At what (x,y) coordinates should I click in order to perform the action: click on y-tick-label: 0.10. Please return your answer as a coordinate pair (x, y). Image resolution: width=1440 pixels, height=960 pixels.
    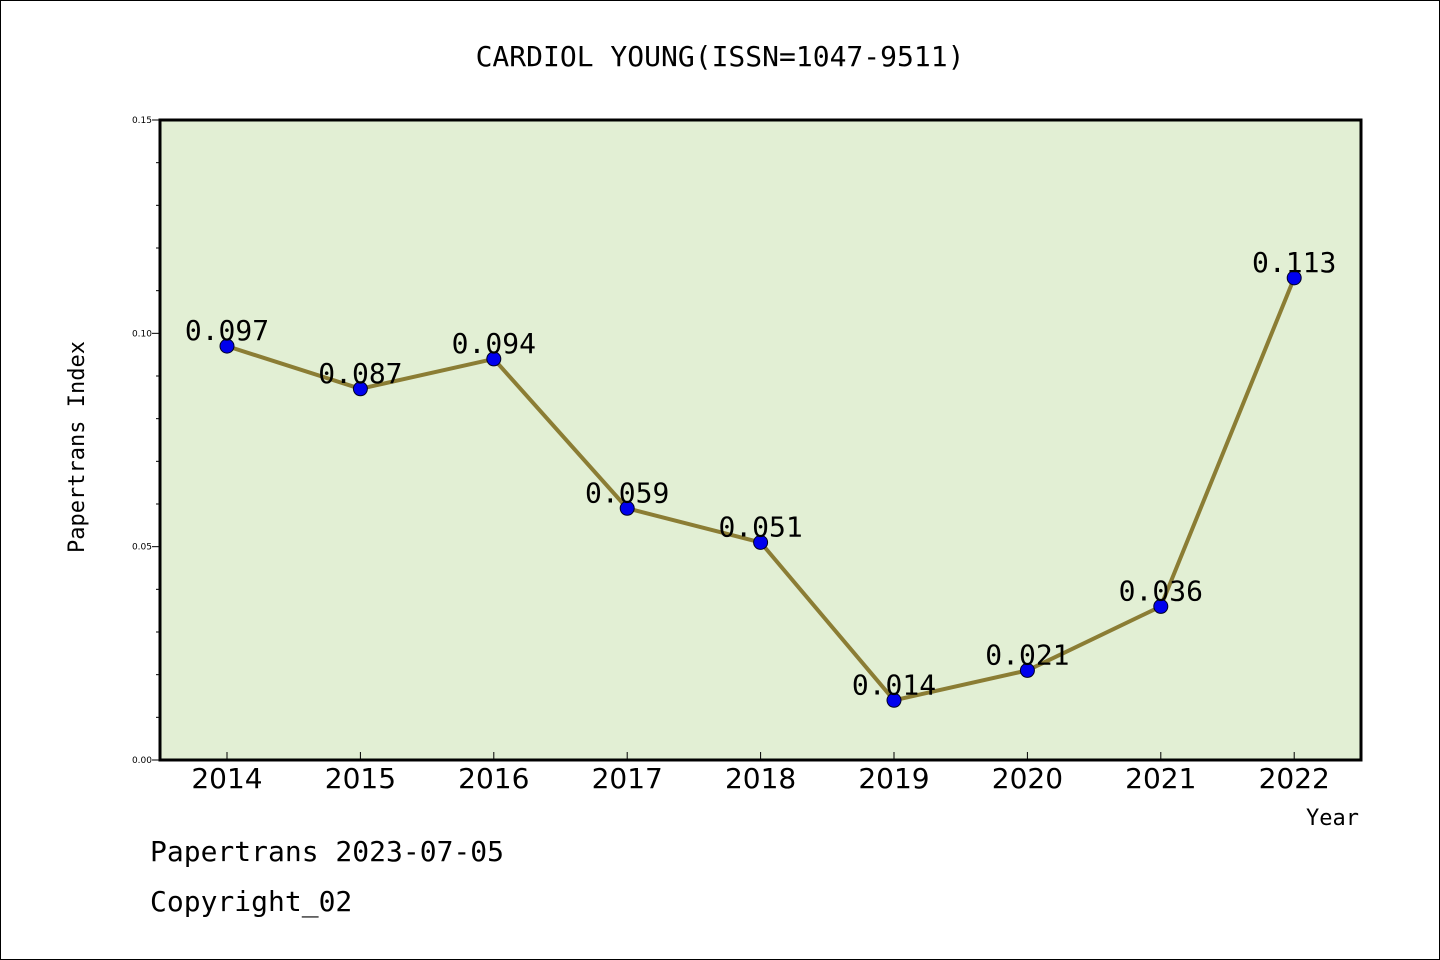
    Looking at the image, I should click on (142, 334).